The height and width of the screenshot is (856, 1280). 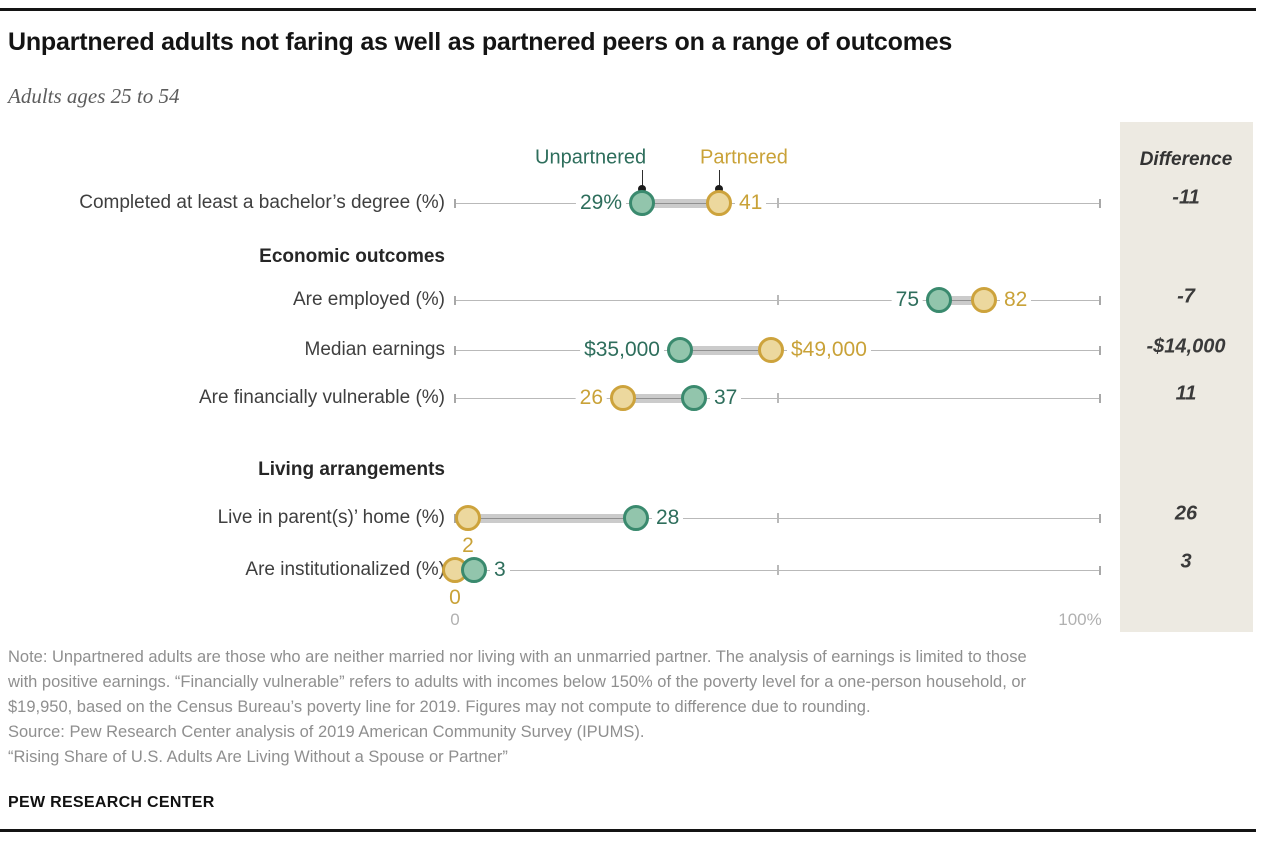 What do you see at coordinates (628, 830) in the screenshot?
I see `bottom-rule` at bounding box center [628, 830].